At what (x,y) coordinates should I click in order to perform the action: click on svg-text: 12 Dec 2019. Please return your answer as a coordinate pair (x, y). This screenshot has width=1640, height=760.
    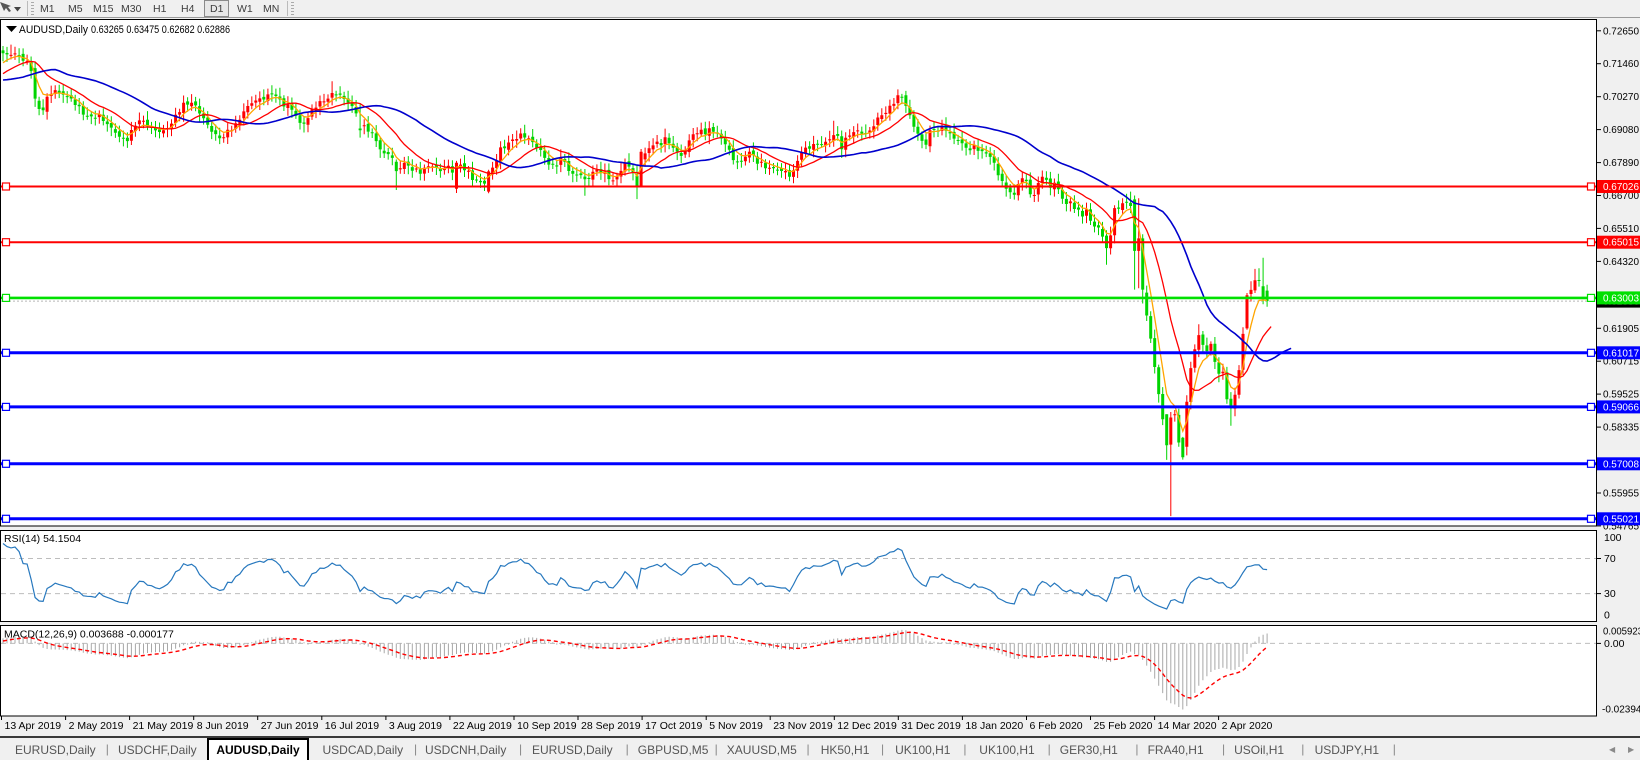
    Looking at the image, I should click on (867, 726).